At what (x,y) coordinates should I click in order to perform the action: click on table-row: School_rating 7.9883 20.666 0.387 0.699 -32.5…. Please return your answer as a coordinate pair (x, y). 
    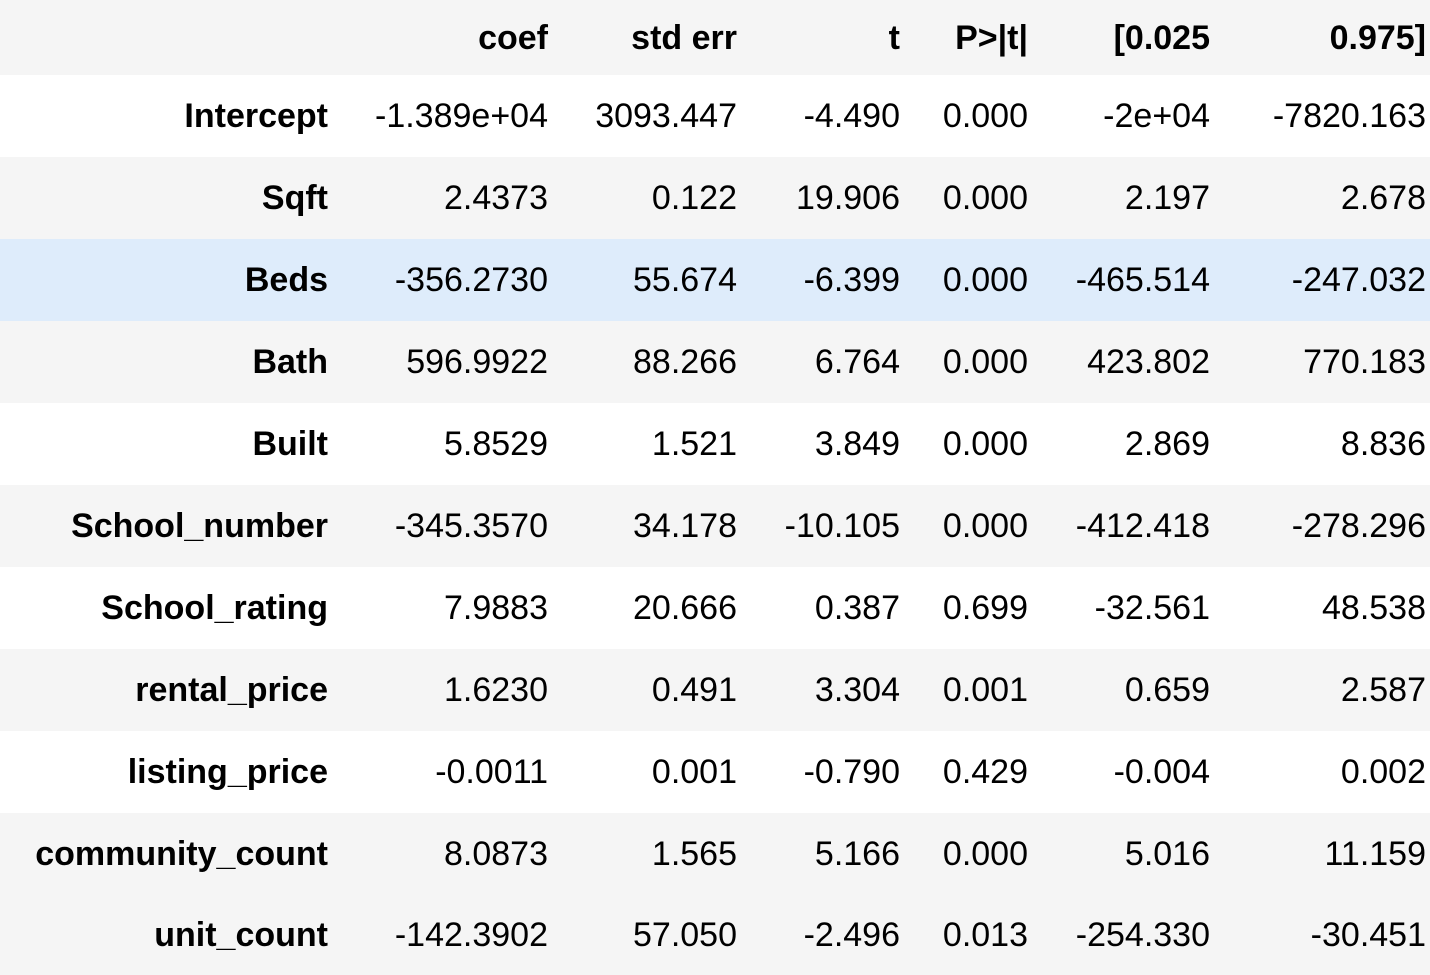
    Looking at the image, I should click on (715, 608).